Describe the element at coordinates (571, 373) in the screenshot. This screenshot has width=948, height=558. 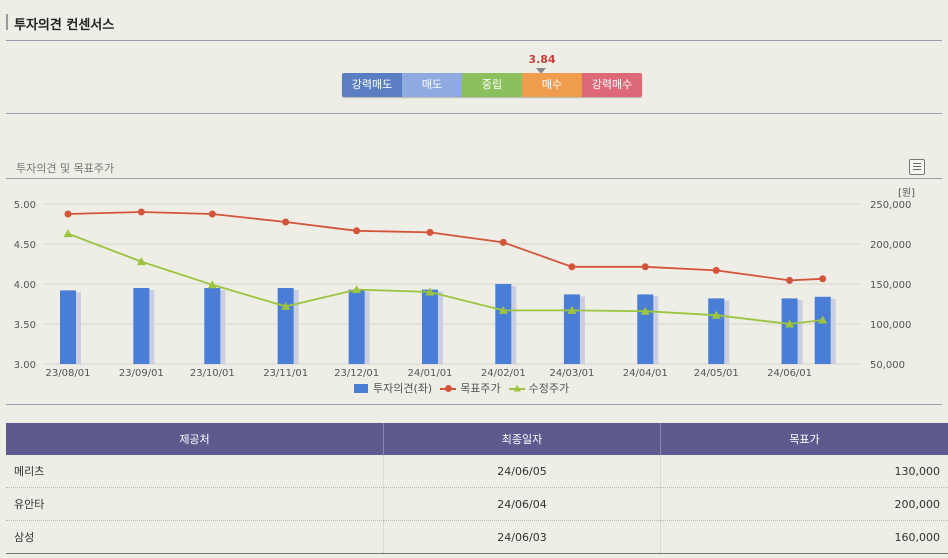
I see `x-tick: 24/03/01` at that location.